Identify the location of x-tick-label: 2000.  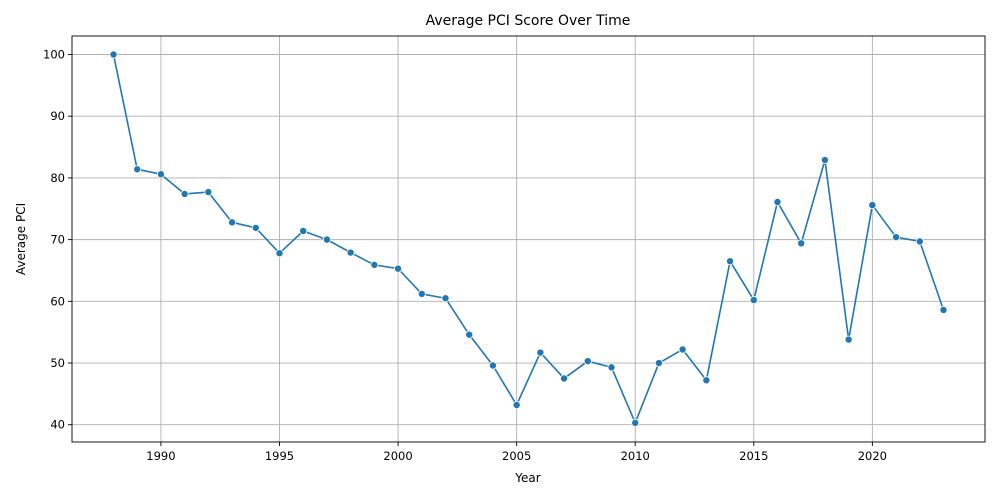
(397, 456).